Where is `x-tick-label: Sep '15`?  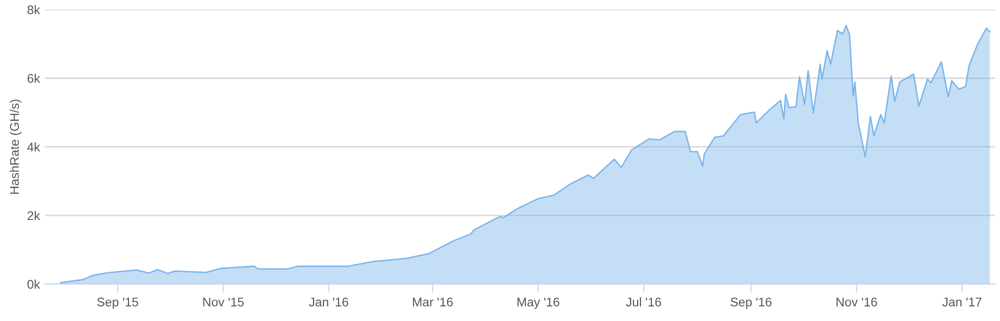
x-tick-label: Sep '15 is located at coordinates (117, 303).